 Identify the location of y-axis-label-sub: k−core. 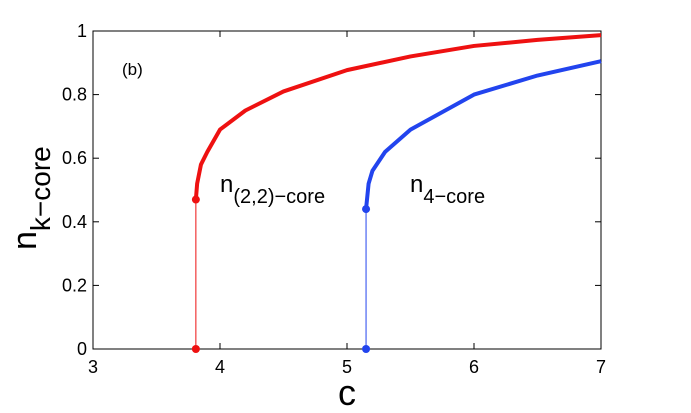
(40, 188).